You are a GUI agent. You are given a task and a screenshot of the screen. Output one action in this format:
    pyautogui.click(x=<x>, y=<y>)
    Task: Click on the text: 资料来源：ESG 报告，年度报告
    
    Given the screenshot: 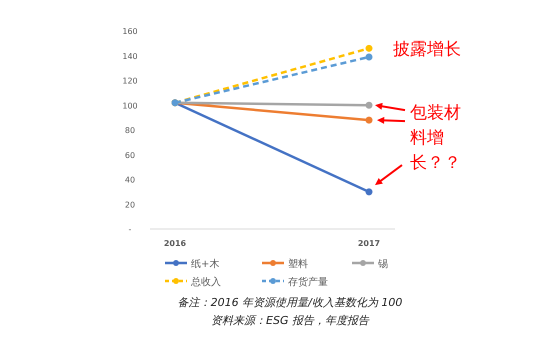 What is the action you would take?
    pyautogui.click(x=290, y=320)
    